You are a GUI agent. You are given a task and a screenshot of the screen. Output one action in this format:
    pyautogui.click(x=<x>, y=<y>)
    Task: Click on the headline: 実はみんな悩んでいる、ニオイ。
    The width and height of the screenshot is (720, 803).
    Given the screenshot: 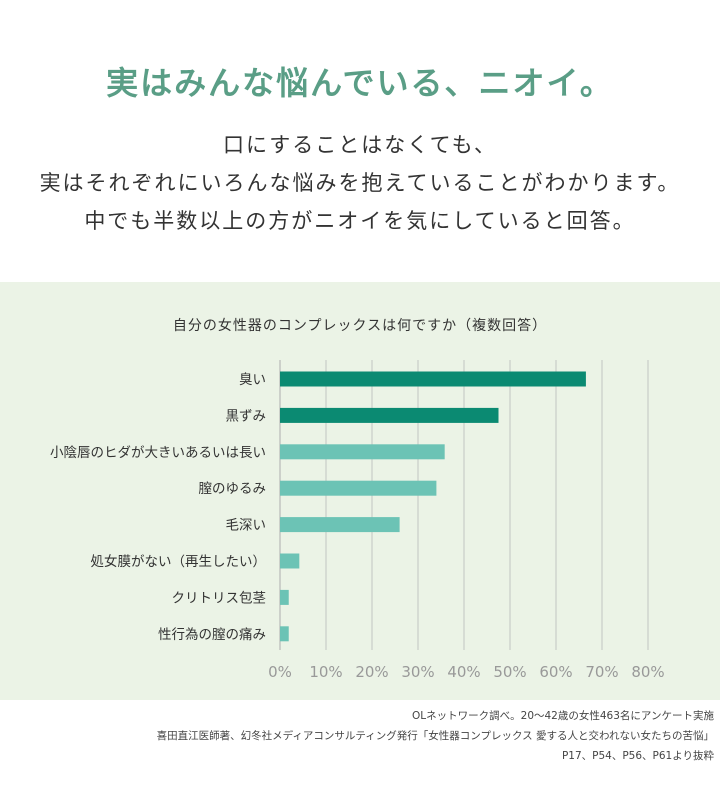 What is the action you would take?
    pyautogui.click(x=360, y=83)
    